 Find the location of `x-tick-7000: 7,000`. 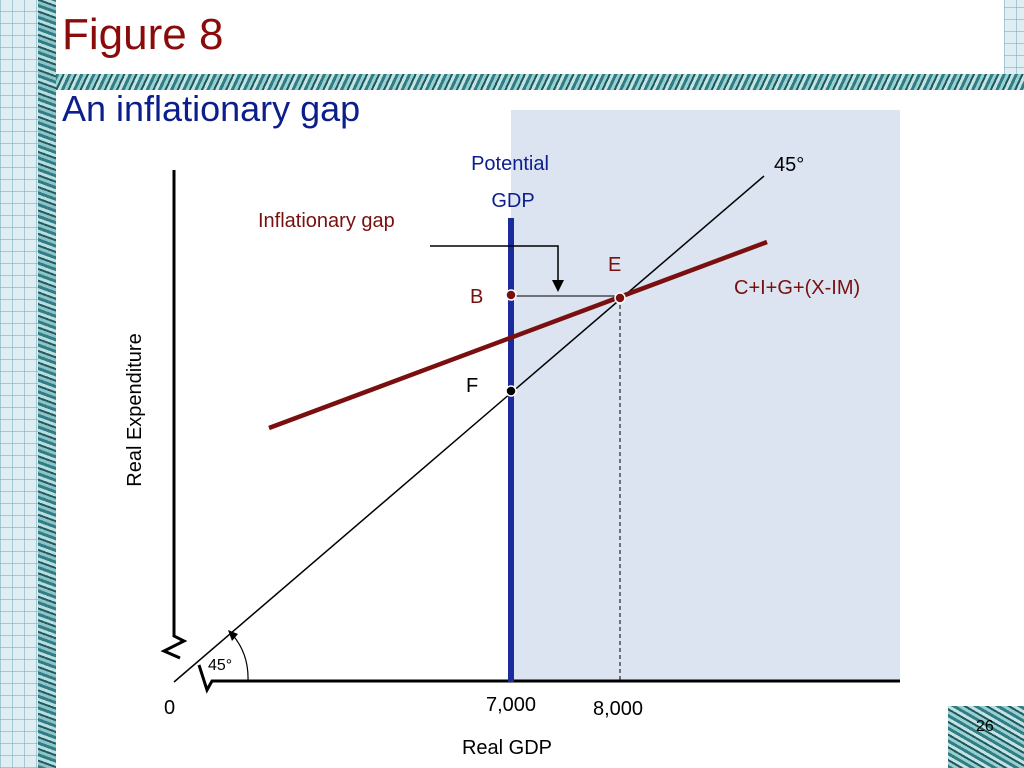

x-tick-7000: 7,000 is located at coordinates (511, 705).